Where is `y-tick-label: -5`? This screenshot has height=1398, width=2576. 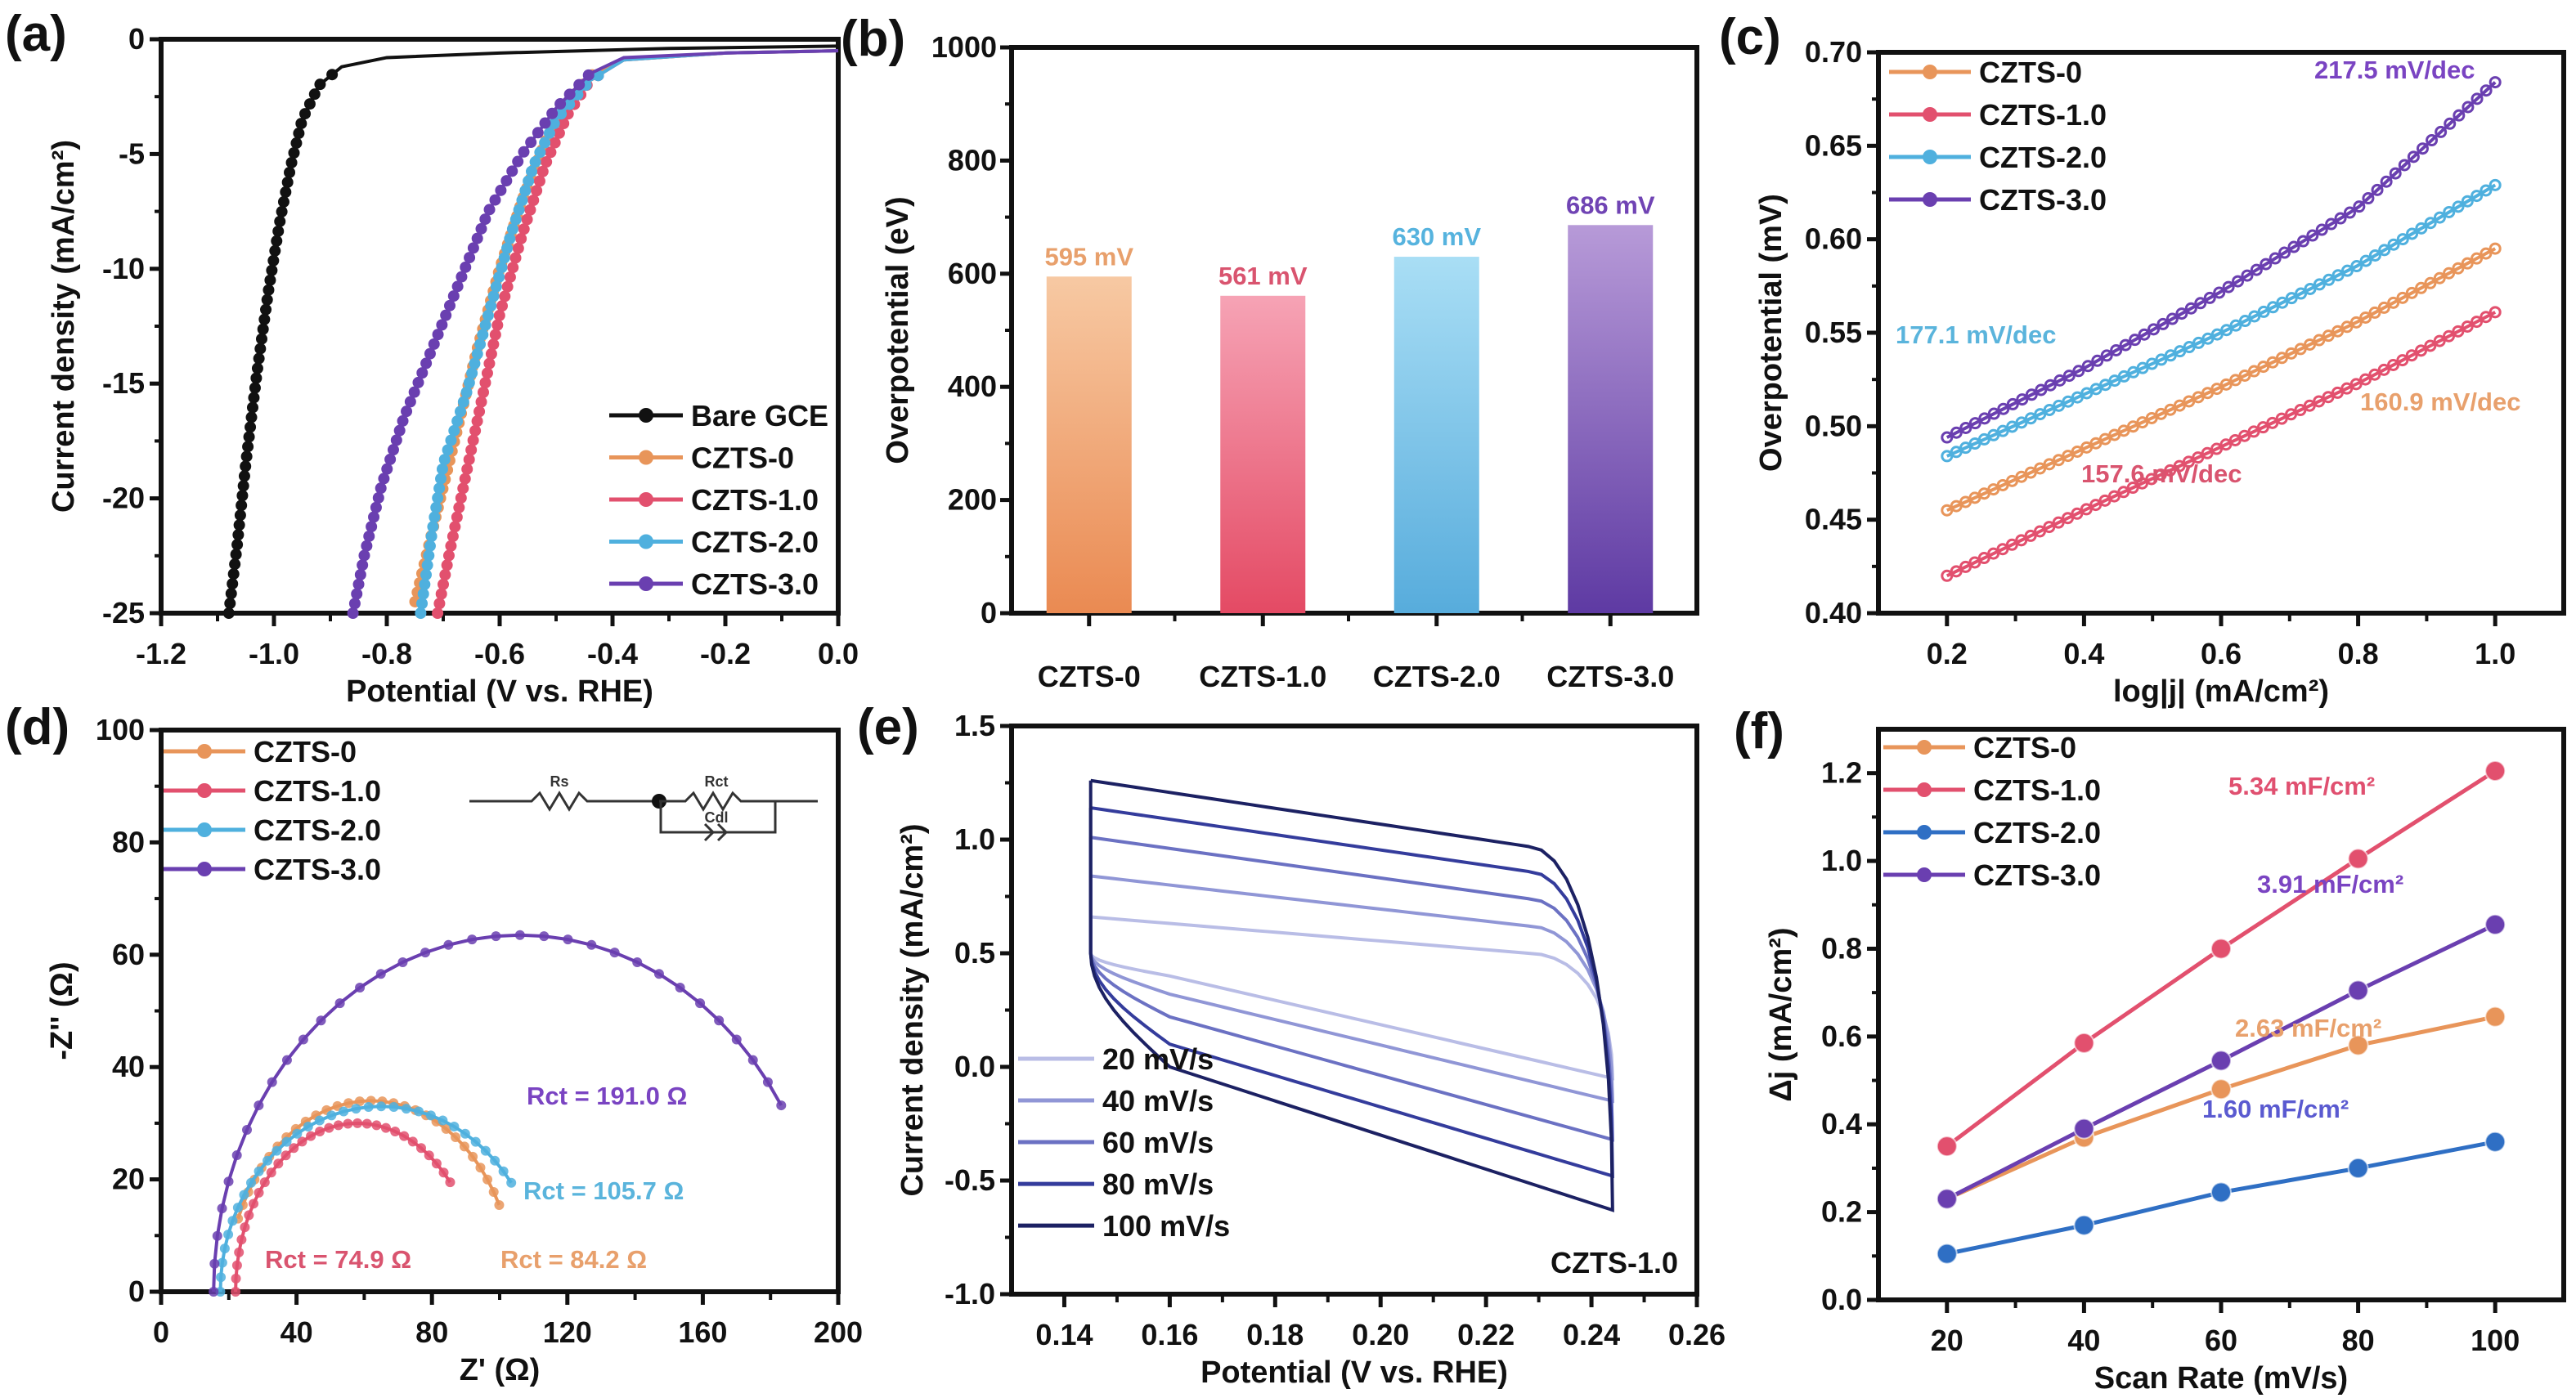
y-tick-label: -5 is located at coordinates (132, 154).